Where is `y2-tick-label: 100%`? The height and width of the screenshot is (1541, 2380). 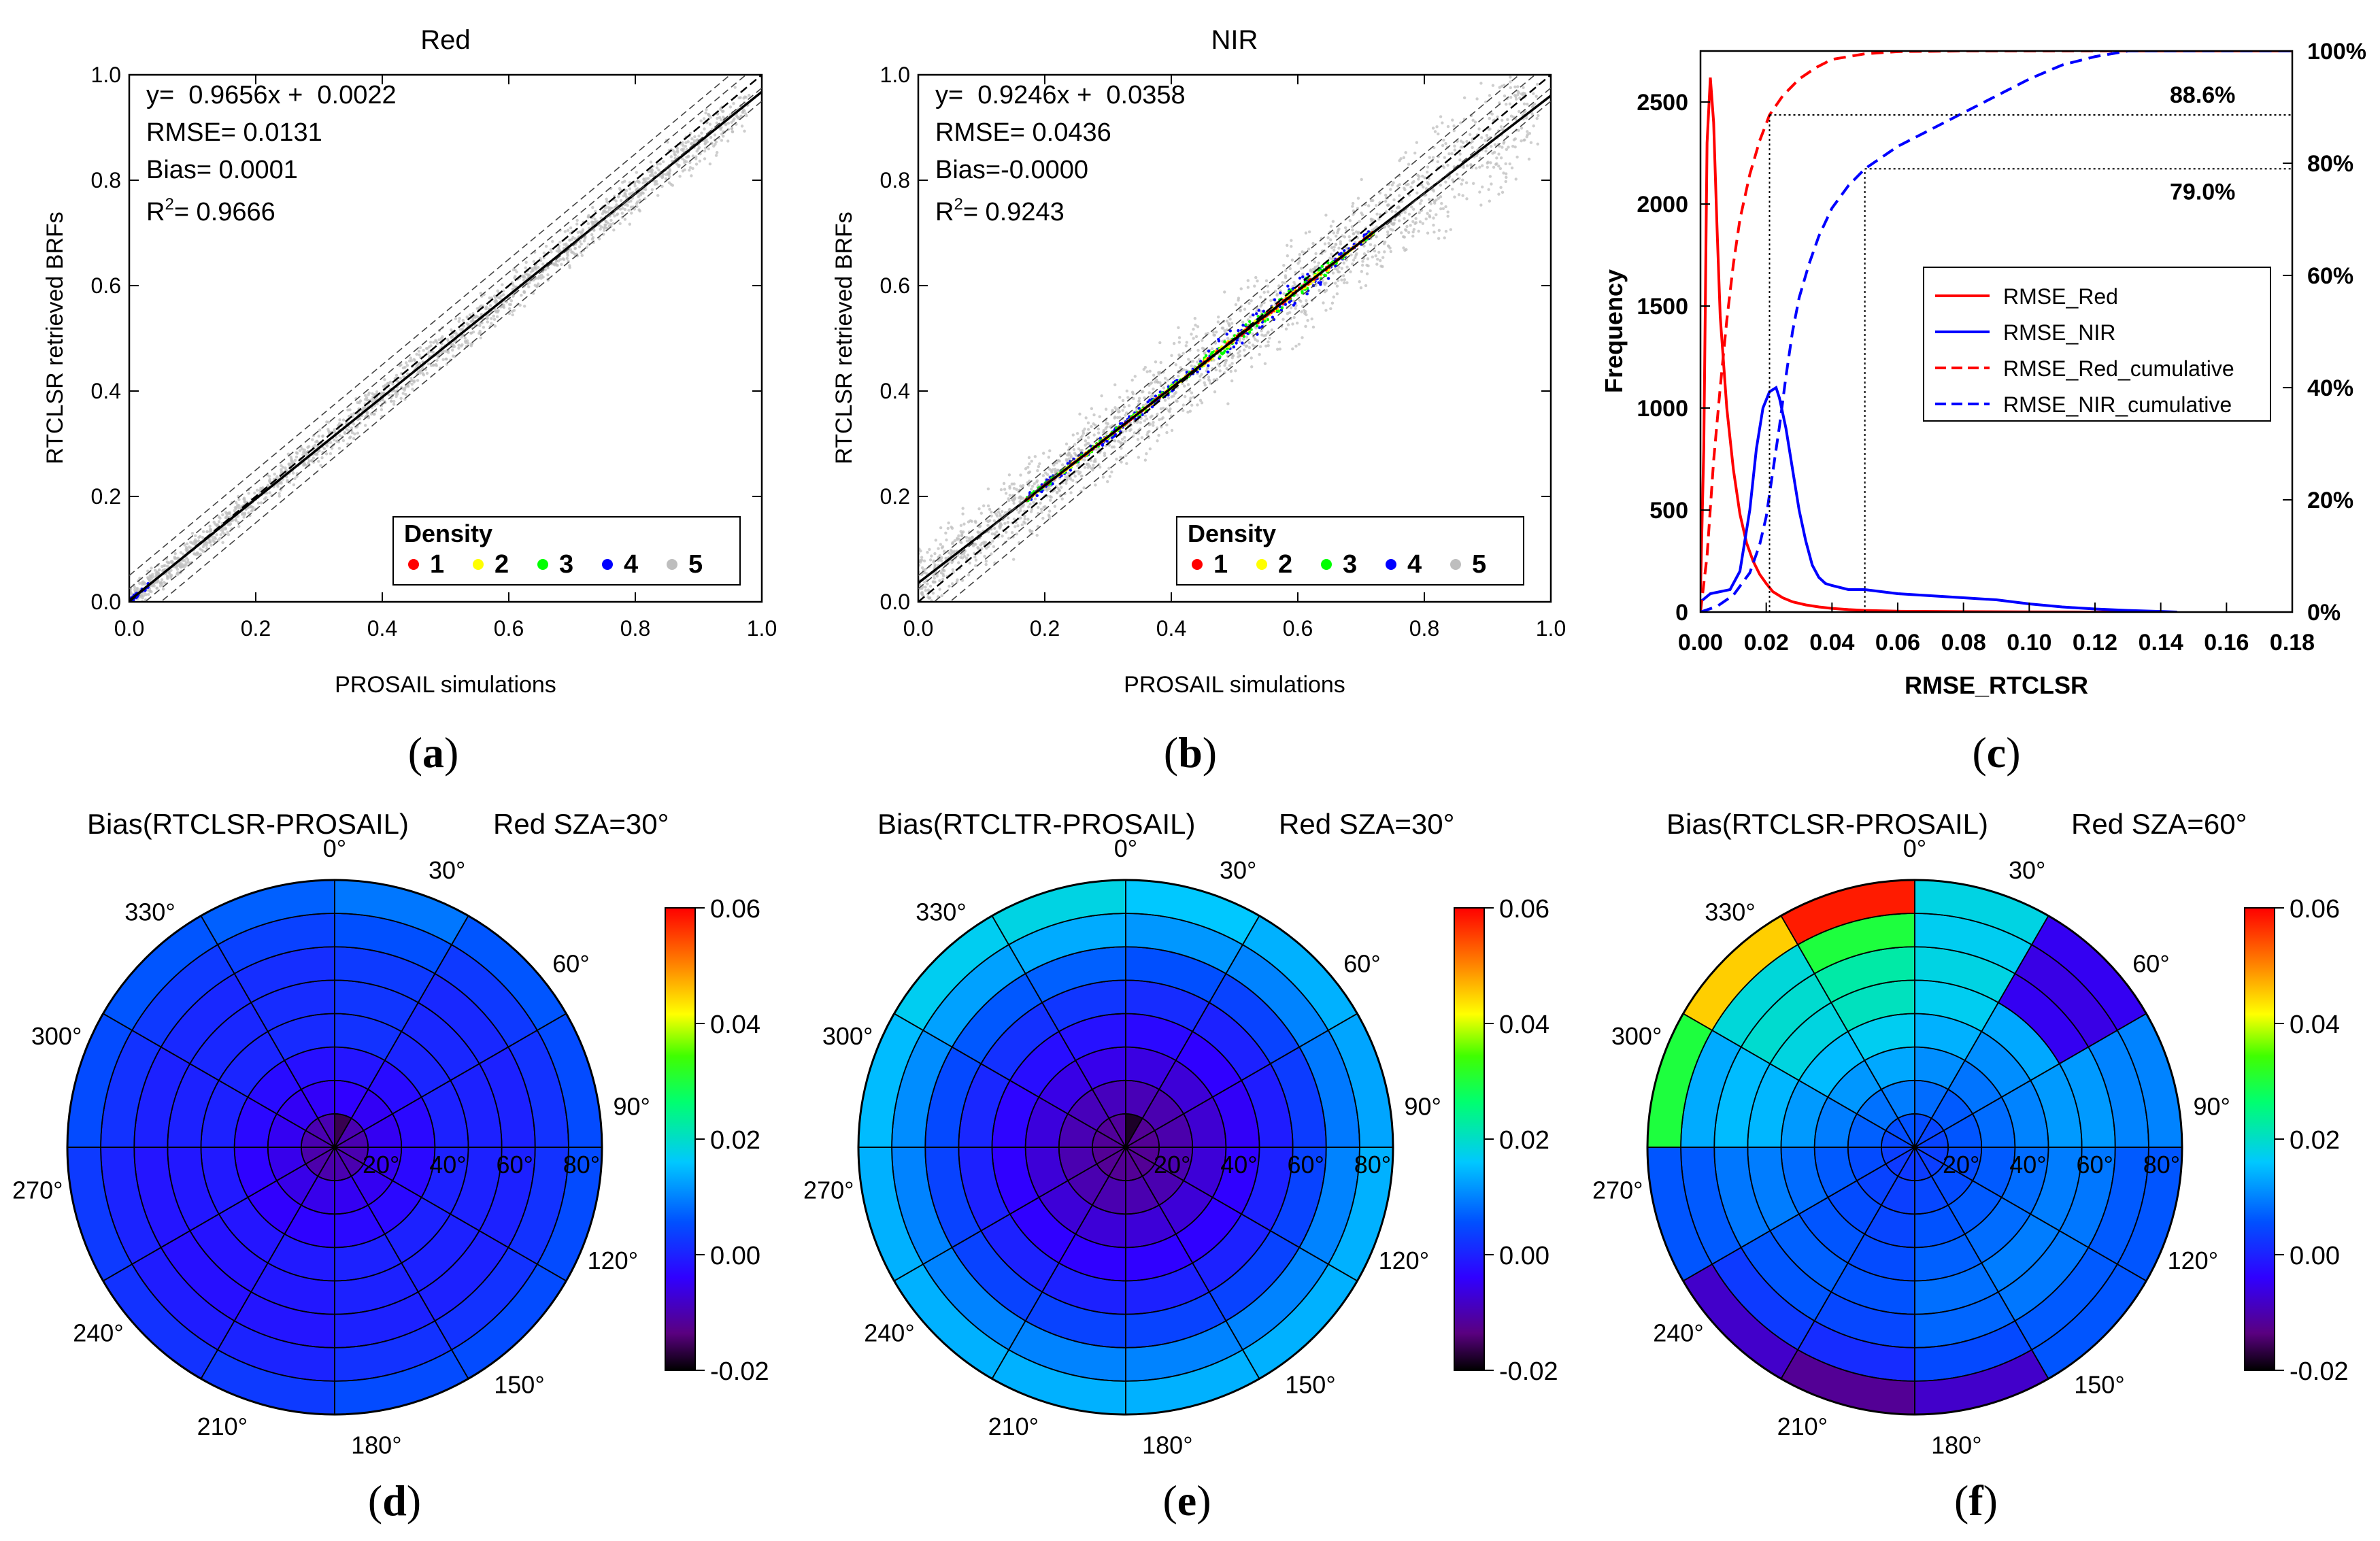
y2-tick-label: 100% is located at coordinates (2336, 52).